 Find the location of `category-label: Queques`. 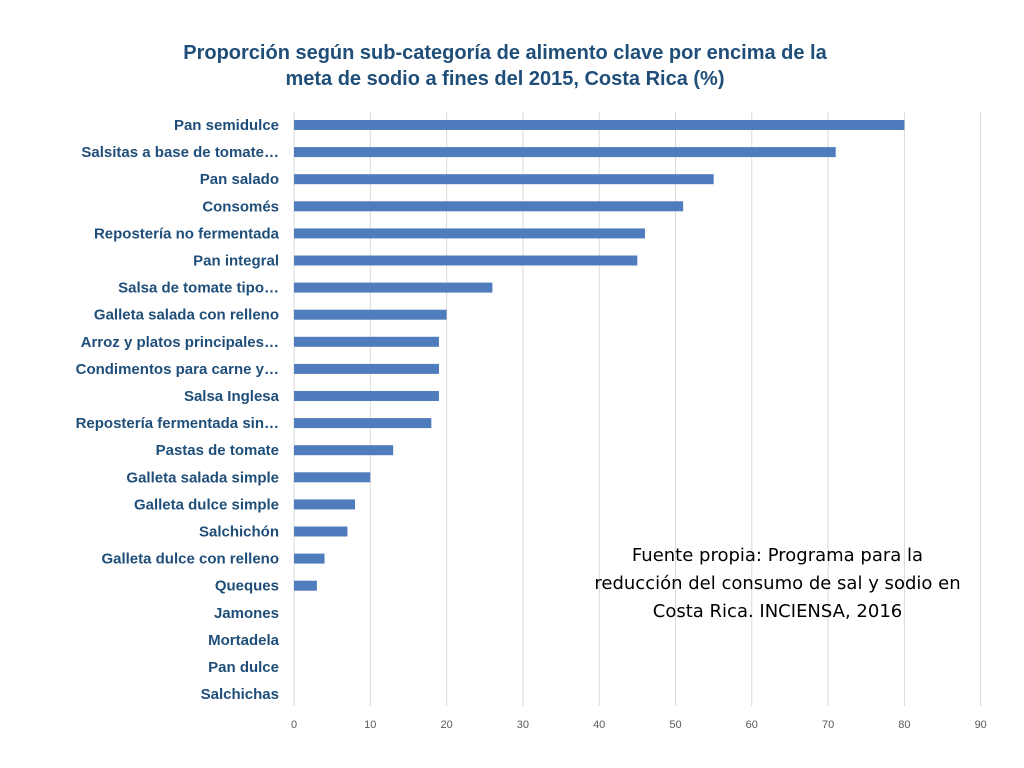

category-label: Queques is located at coordinates (247, 586).